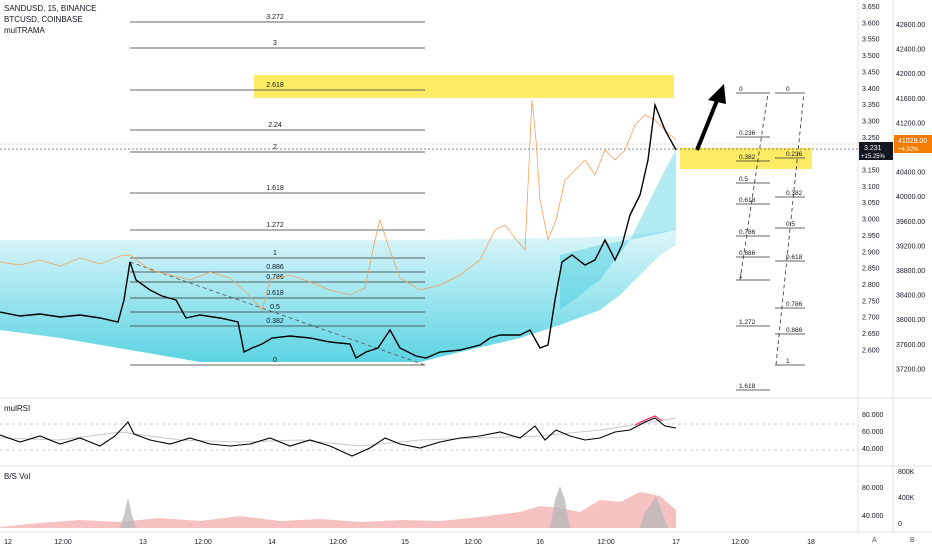 This screenshot has height=550, width=932. Describe the element at coordinates (871, 56) in the screenshot. I see `price-axis-label: 3.500` at that location.